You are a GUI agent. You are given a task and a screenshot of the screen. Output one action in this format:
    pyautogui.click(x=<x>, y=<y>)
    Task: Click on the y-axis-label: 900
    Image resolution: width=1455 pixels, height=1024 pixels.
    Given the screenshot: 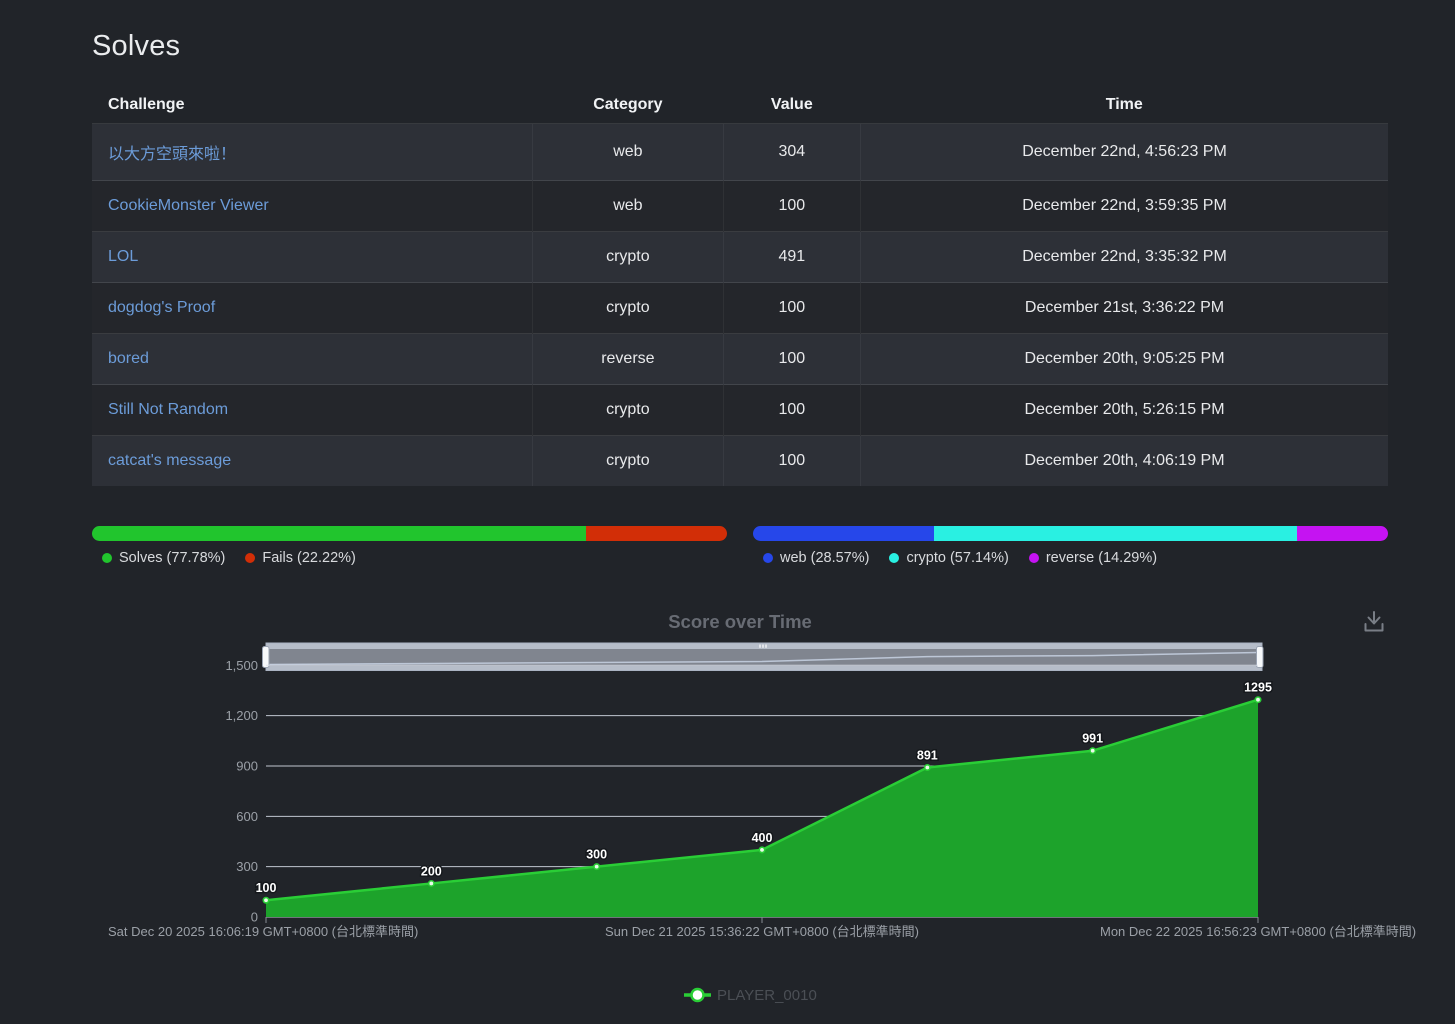 What is the action you would take?
    pyautogui.click(x=247, y=765)
    